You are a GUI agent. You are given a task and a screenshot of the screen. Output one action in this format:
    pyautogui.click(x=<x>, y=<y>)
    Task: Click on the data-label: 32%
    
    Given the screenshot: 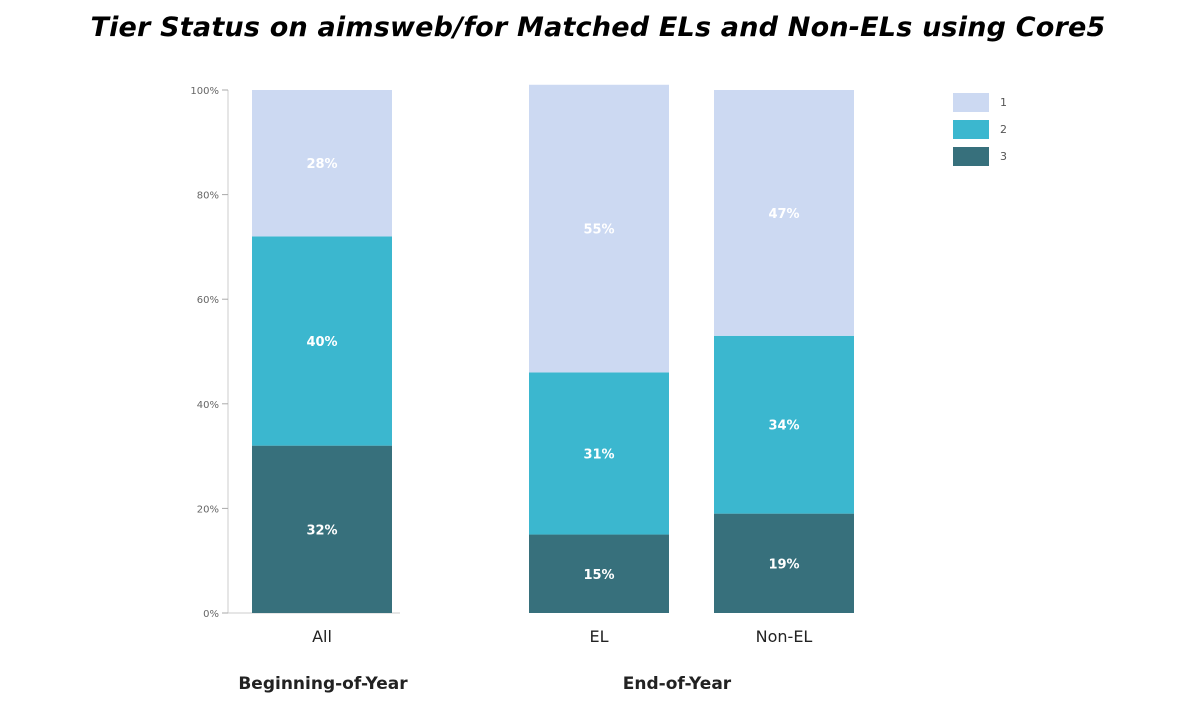 What is the action you would take?
    pyautogui.click(x=321, y=530)
    